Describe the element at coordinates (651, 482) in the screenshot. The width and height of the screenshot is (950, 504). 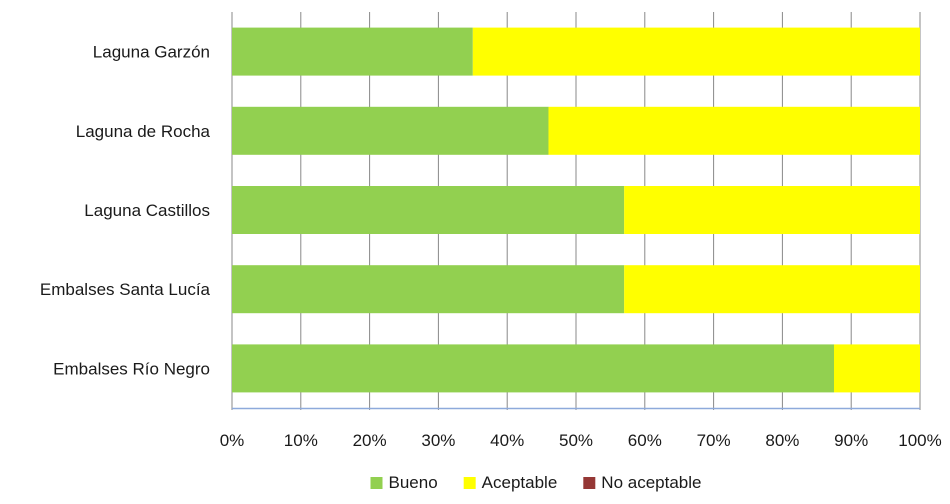
I see `legend-label: No aceptable` at that location.